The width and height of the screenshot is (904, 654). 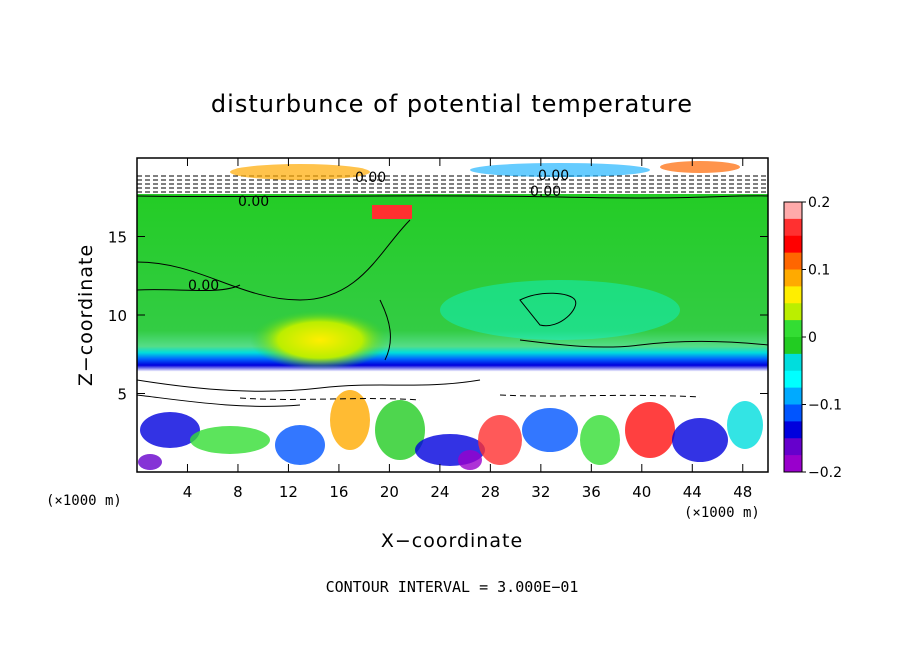 What do you see at coordinates (470, 397) in the screenshot?
I see `dashed-contours` at bounding box center [470, 397].